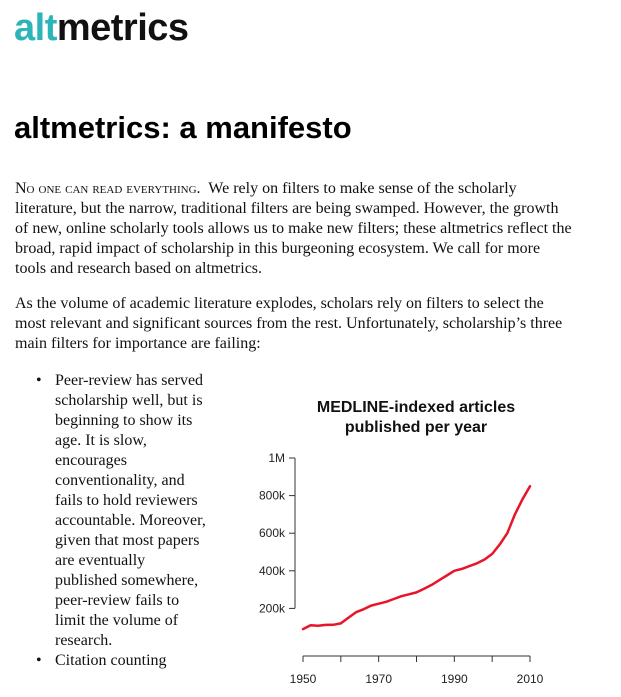  What do you see at coordinates (416, 427) in the screenshot?
I see `chart-title-line2: published per year` at bounding box center [416, 427].